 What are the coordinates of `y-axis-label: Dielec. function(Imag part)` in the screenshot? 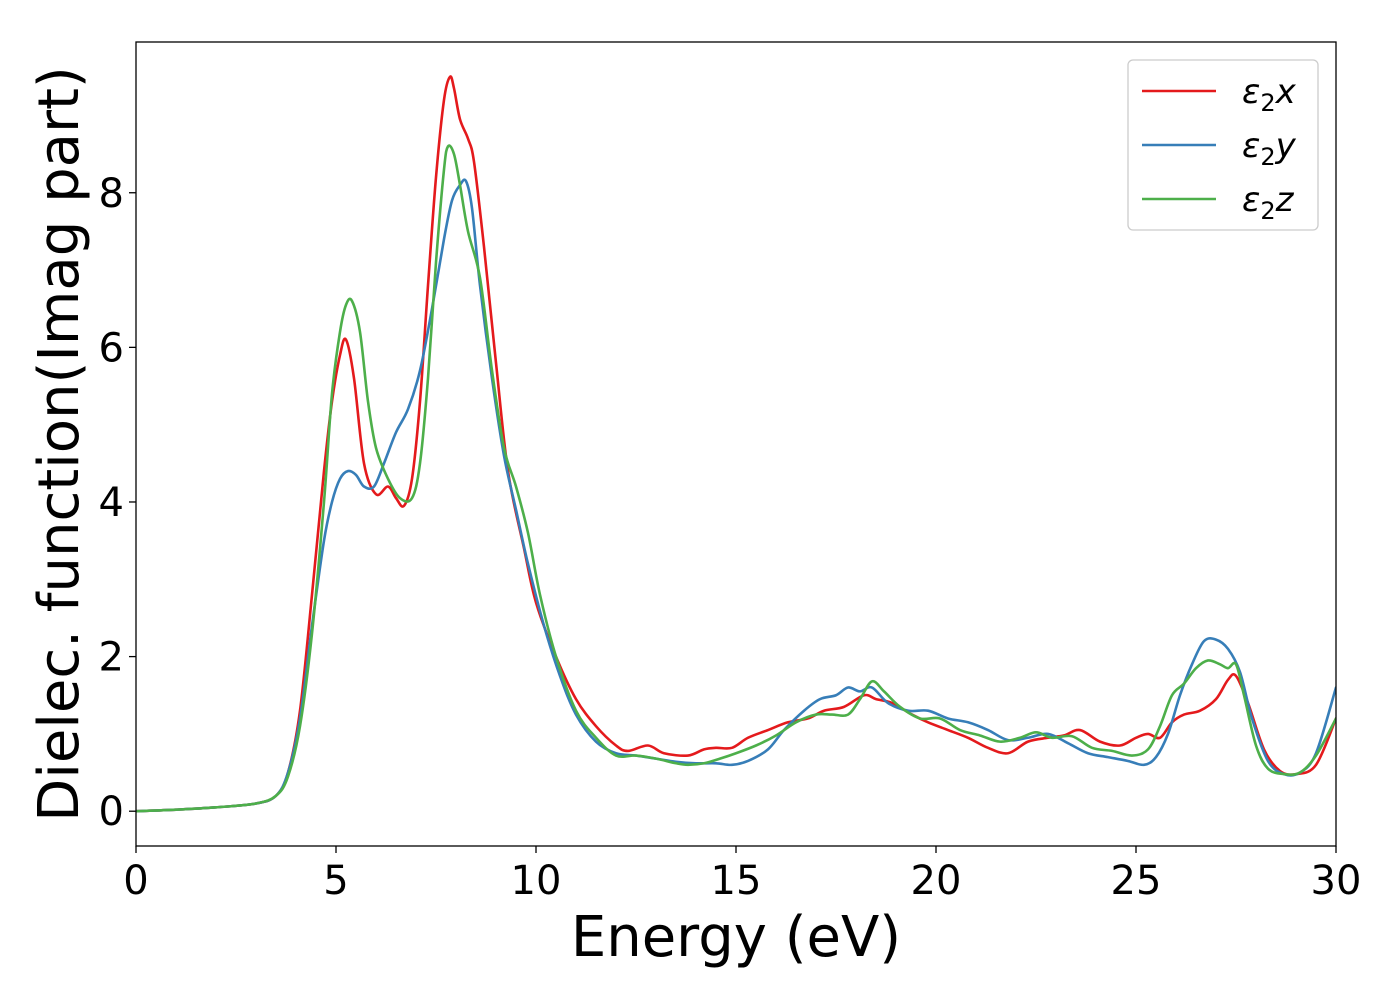 It's located at (59, 444).